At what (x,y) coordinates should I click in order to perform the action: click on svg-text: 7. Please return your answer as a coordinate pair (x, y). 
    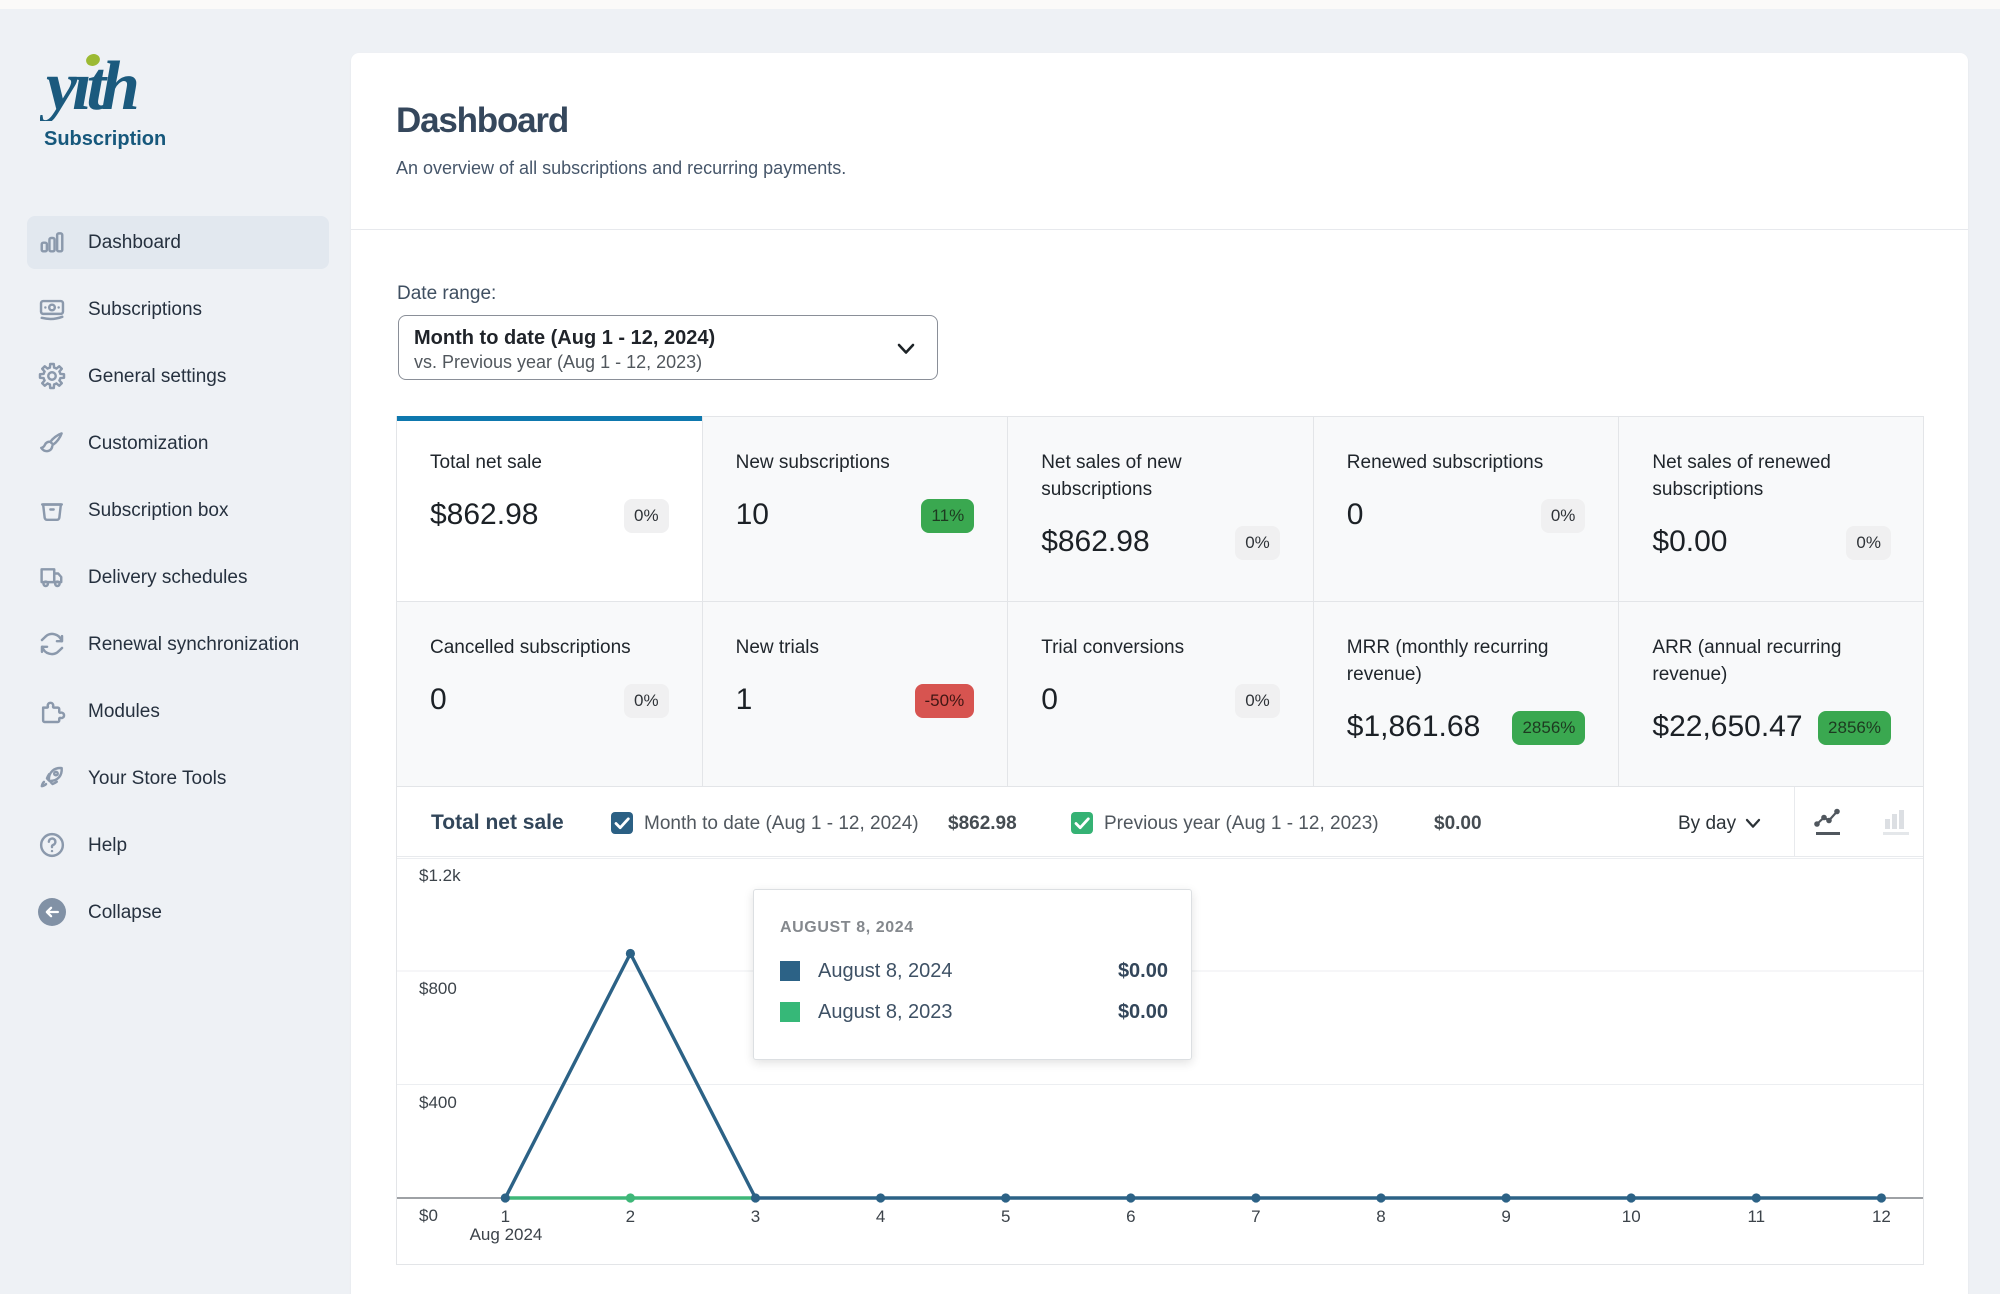
    Looking at the image, I should click on (1255, 1216).